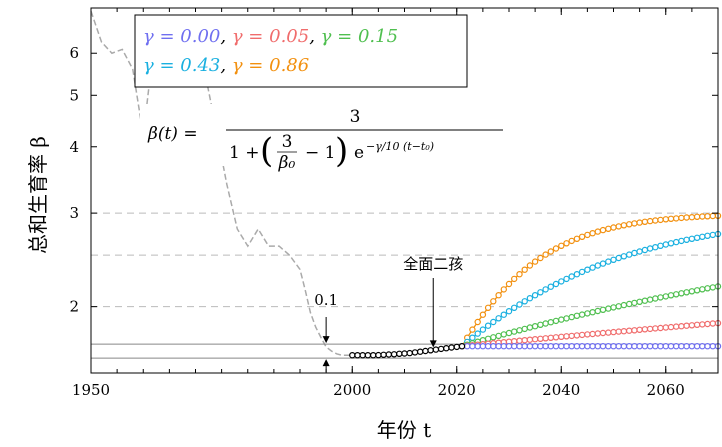  I want to click on legend-box, so click(301, 51).